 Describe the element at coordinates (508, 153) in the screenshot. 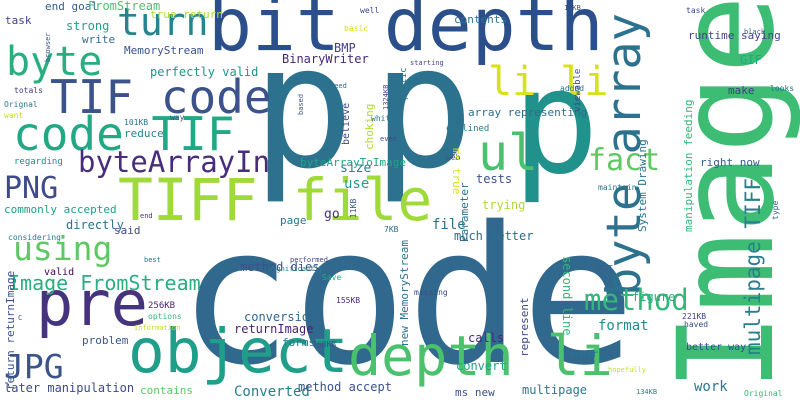

I see `word: ul` at that location.